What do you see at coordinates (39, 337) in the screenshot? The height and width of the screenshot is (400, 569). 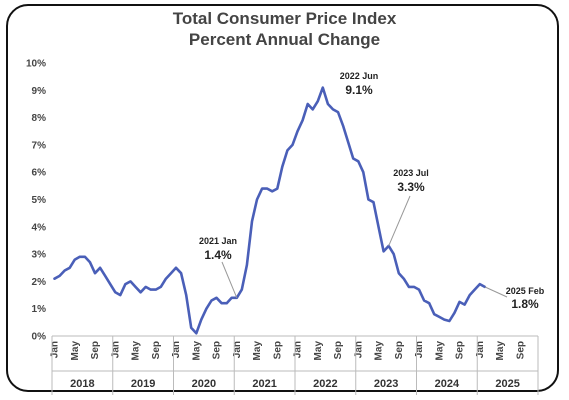 I see `y-tick-label: 0%` at bounding box center [39, 337].